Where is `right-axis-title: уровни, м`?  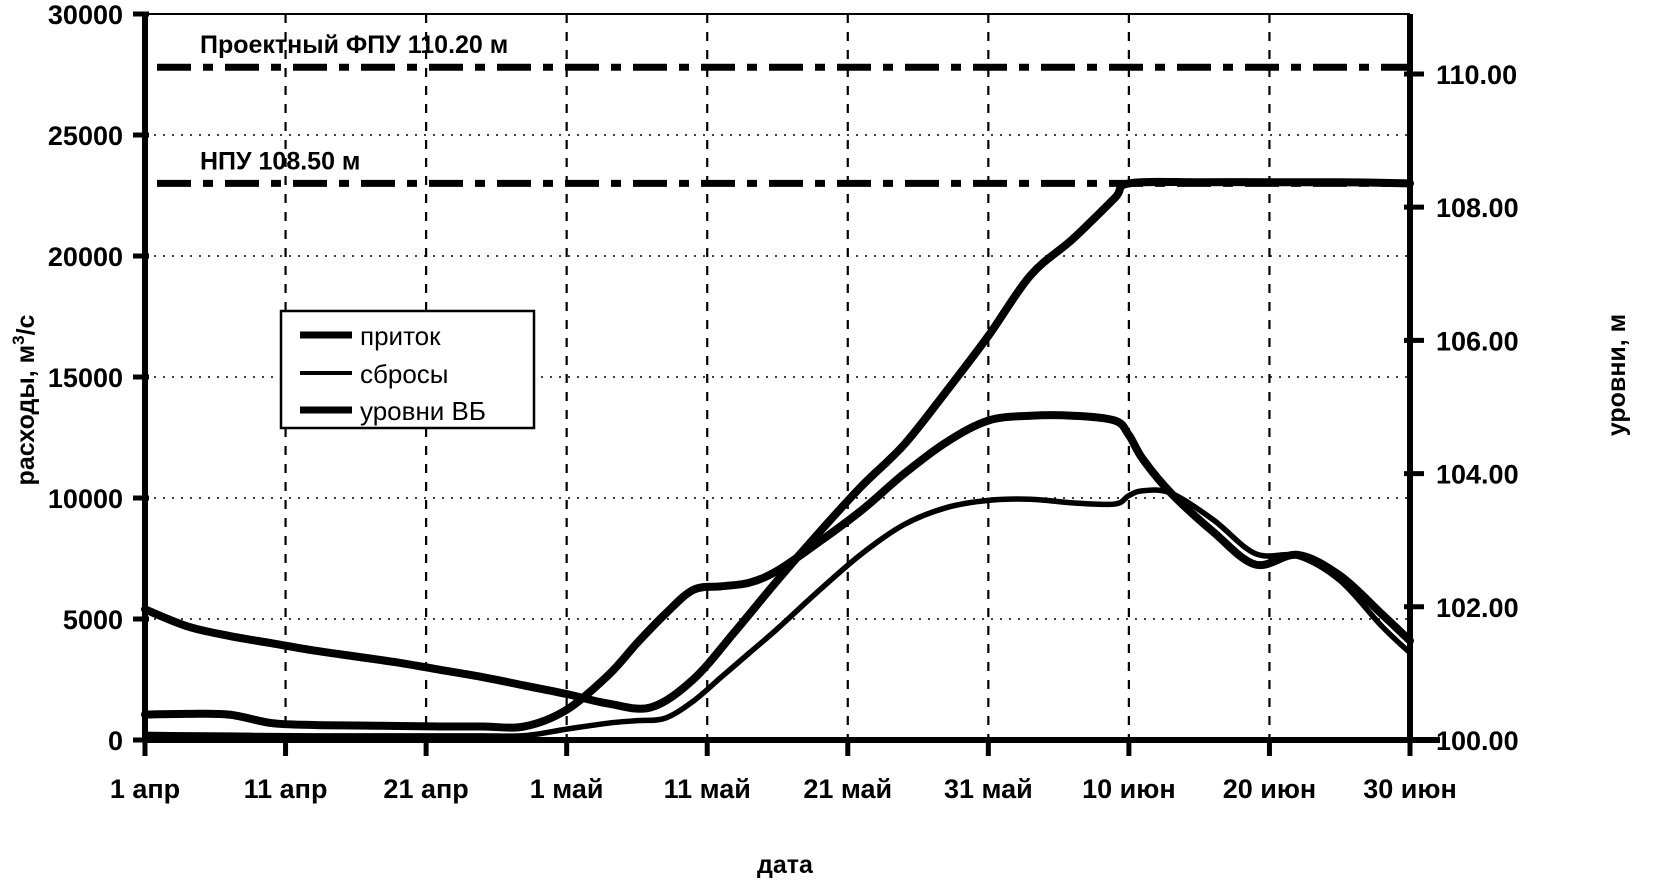
right-axis-title: уровни, м is located at coordinates (1617, 375).